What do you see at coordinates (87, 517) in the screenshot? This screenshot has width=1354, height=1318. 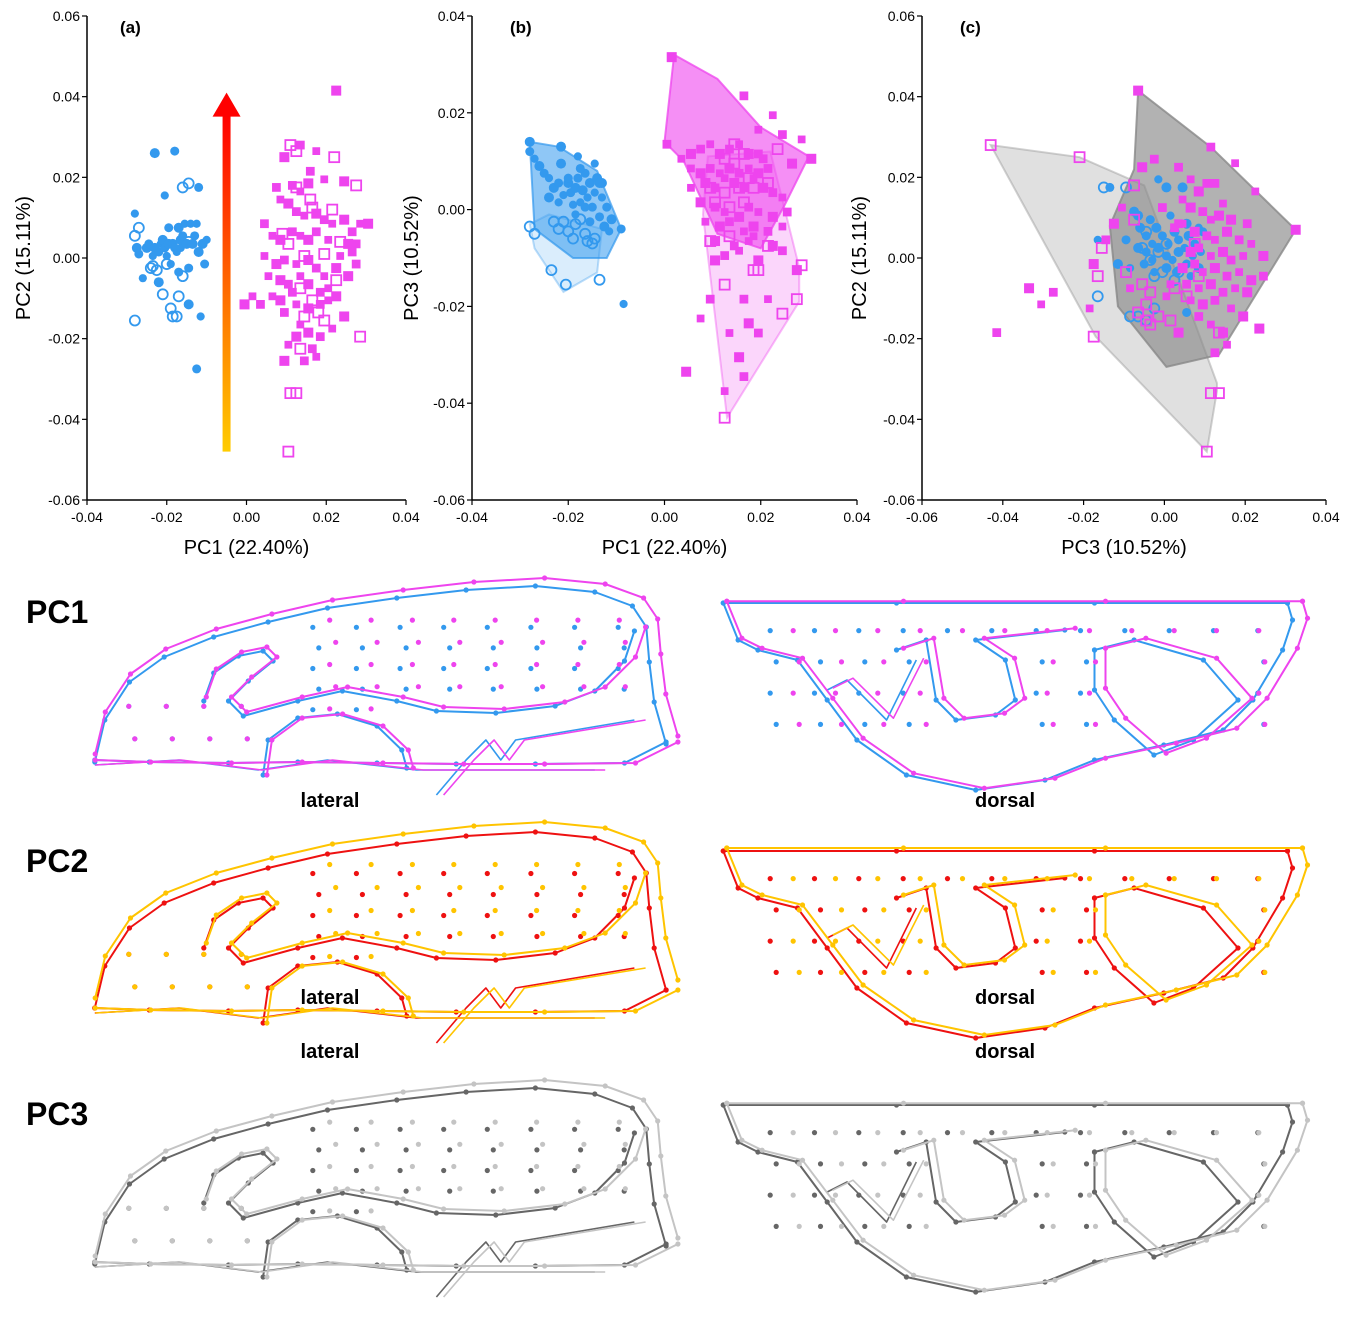 I see `x-tick-label: -0.04` at bounding box center [87, 517].